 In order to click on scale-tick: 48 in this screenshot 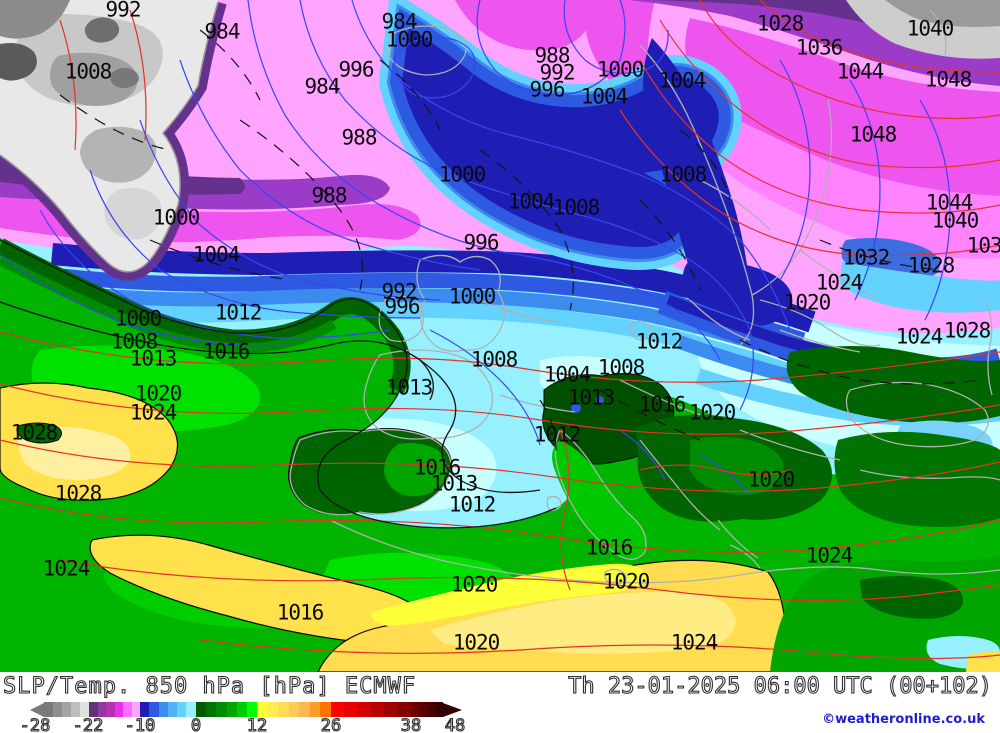, I will do `click(455, 724)`.